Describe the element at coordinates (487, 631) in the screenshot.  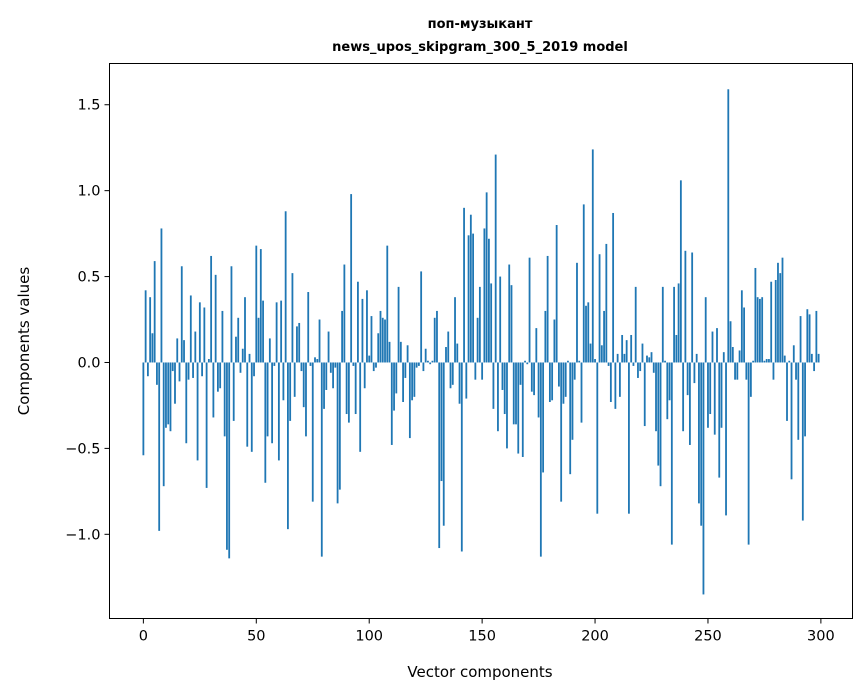
I see `x-axis: 0 50 100 150 200 250 300` at that location.